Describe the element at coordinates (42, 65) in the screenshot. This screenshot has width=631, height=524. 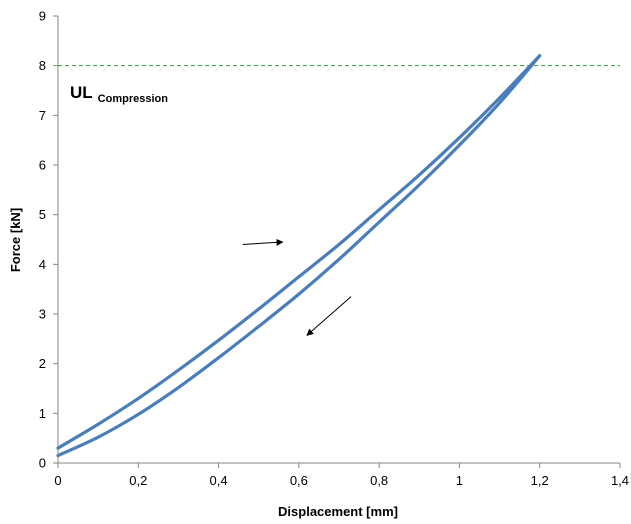
I see `y-tick-label: 8` at that location.